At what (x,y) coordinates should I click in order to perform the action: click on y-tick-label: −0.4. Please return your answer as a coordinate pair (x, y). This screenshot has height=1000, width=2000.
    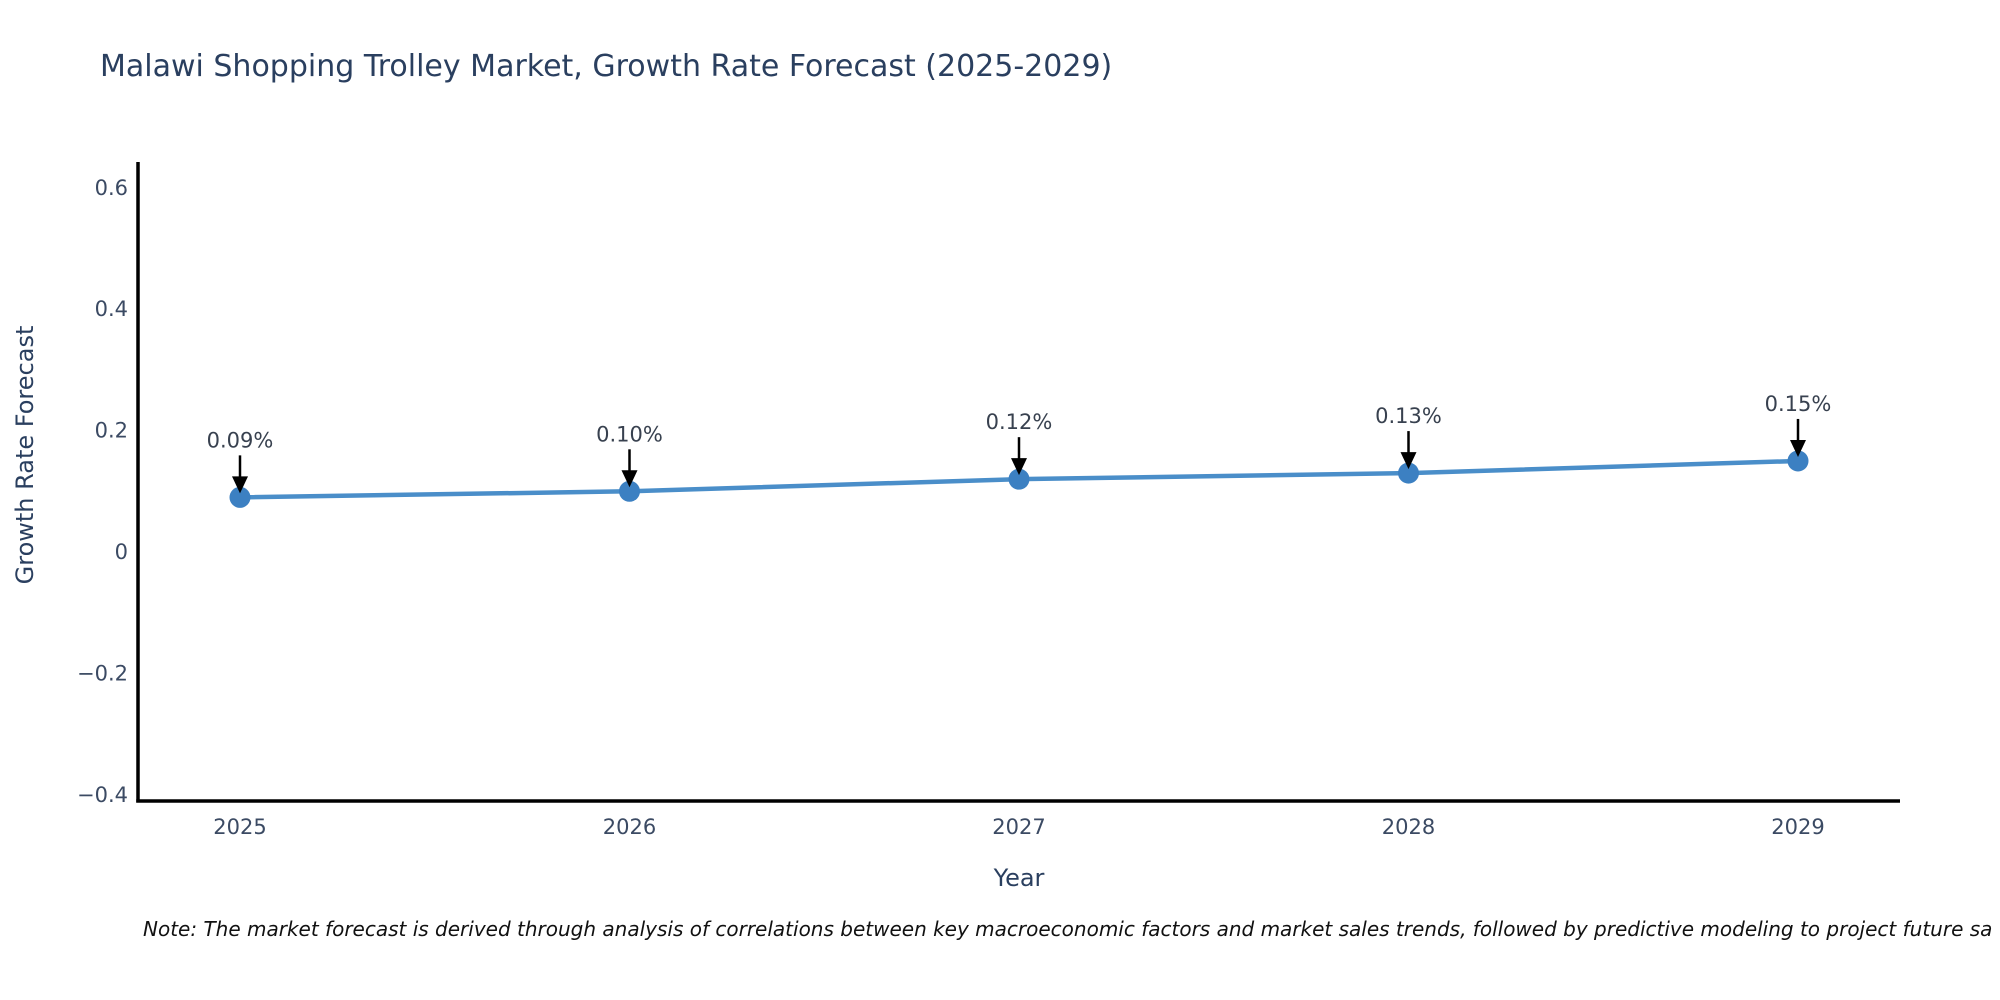
    Looking at the image, I should click on (102, 795).